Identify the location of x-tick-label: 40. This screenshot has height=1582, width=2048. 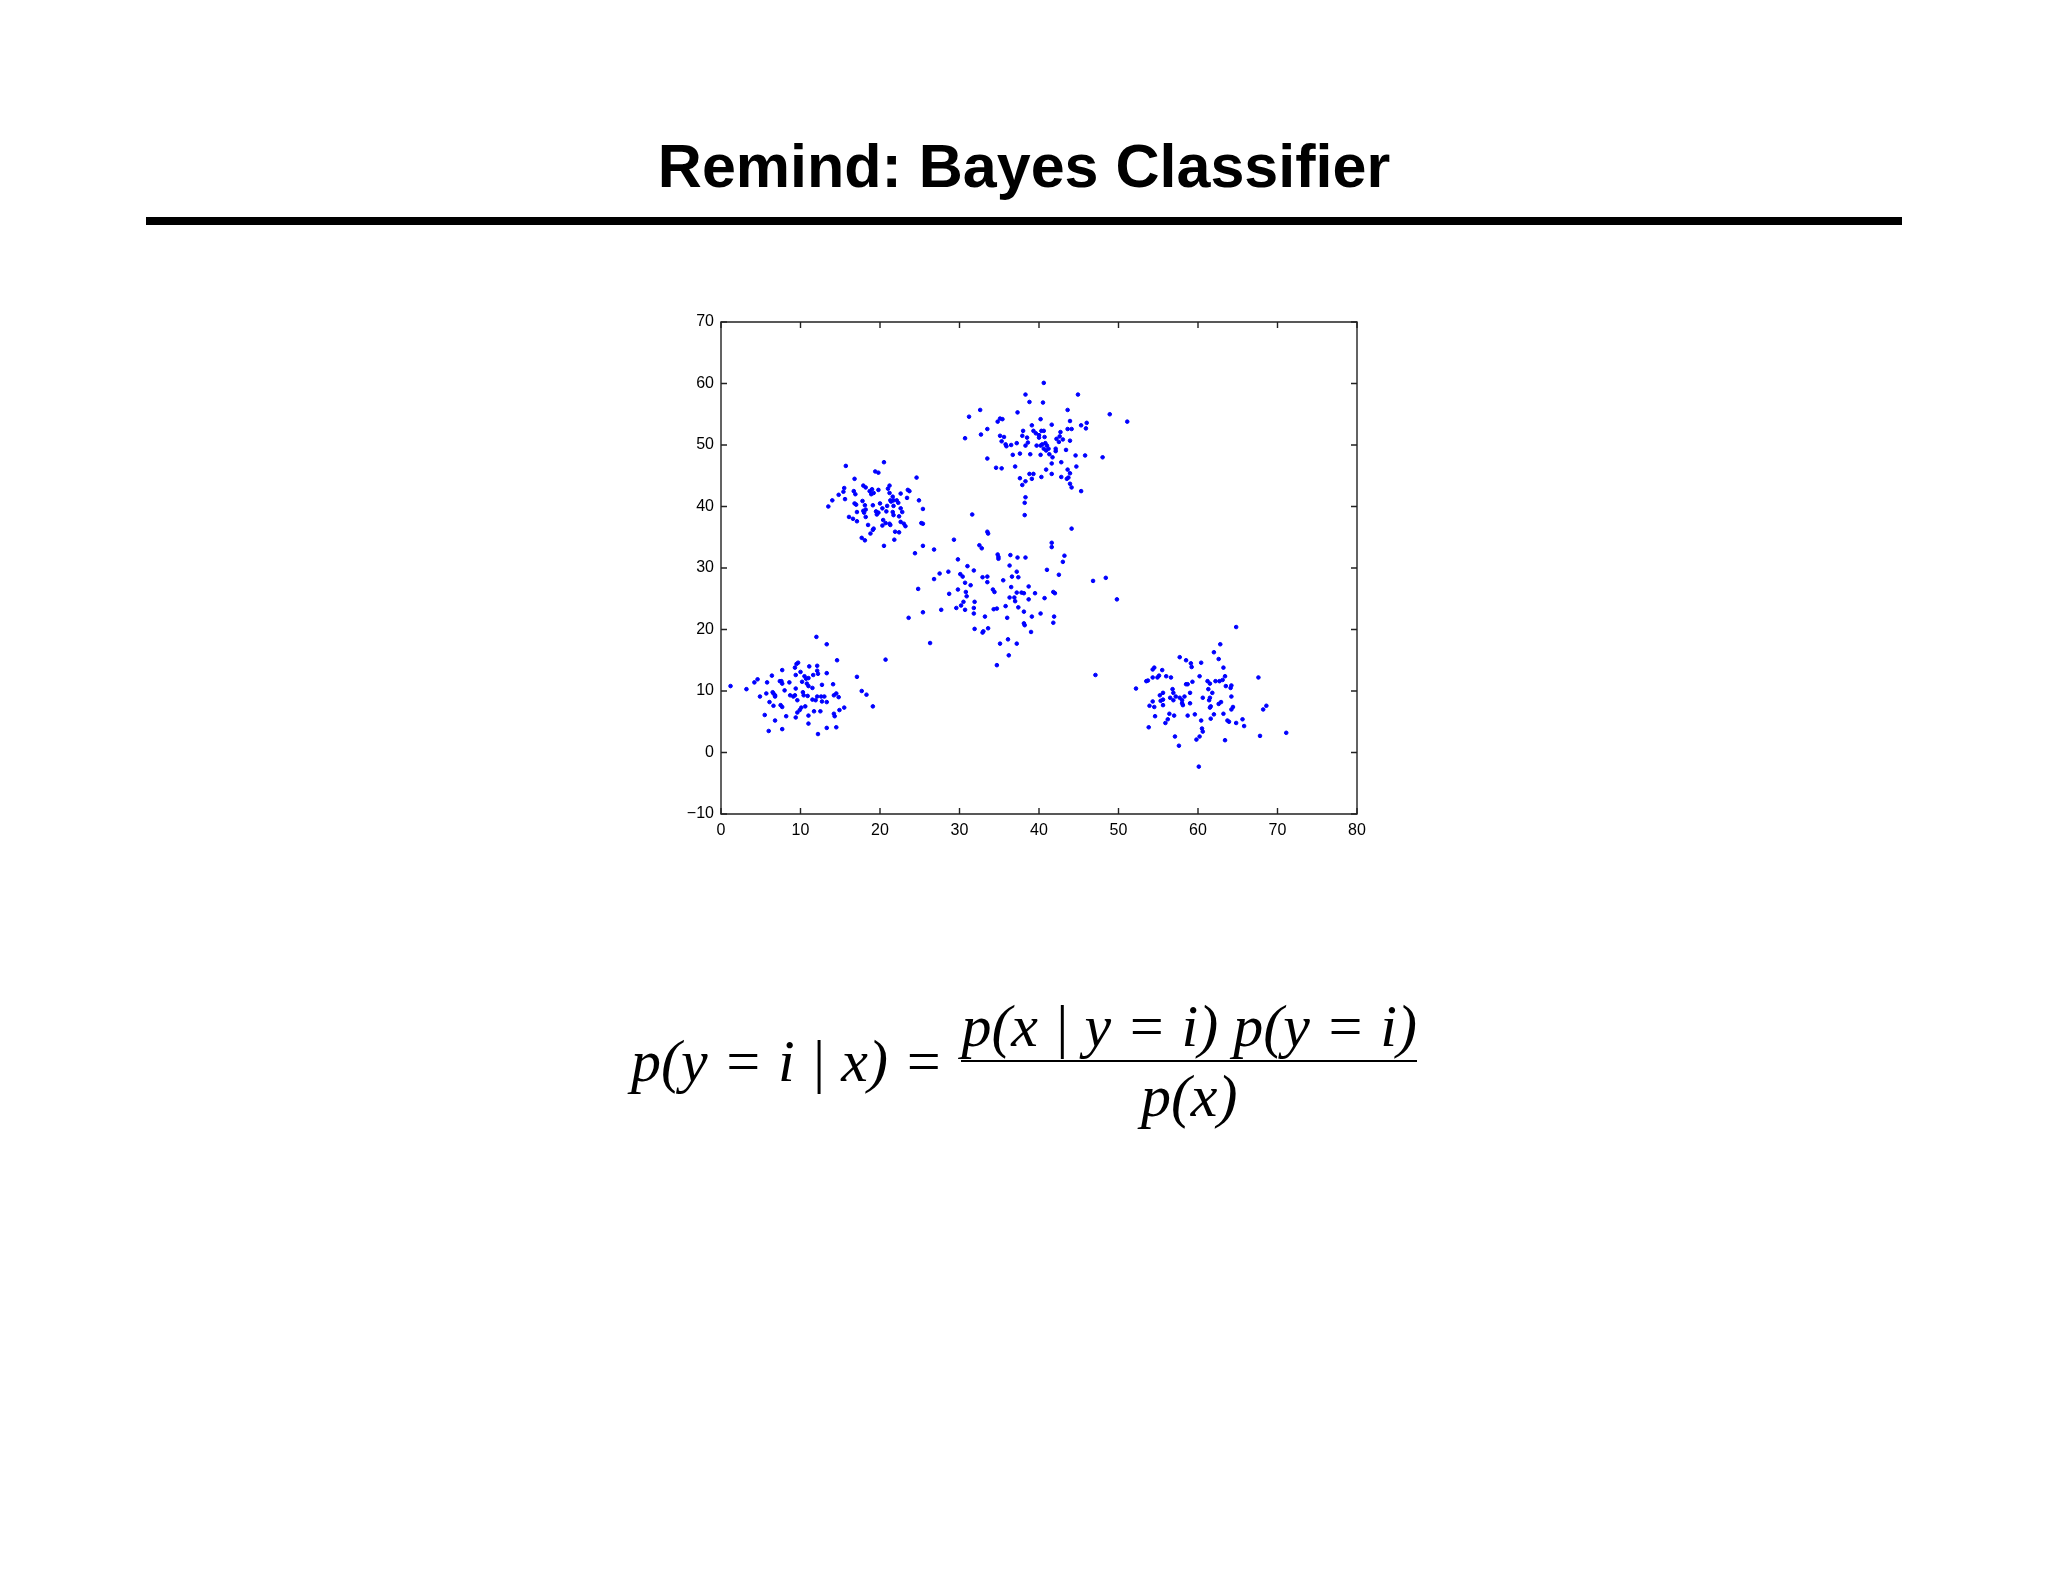
(1039, 830).